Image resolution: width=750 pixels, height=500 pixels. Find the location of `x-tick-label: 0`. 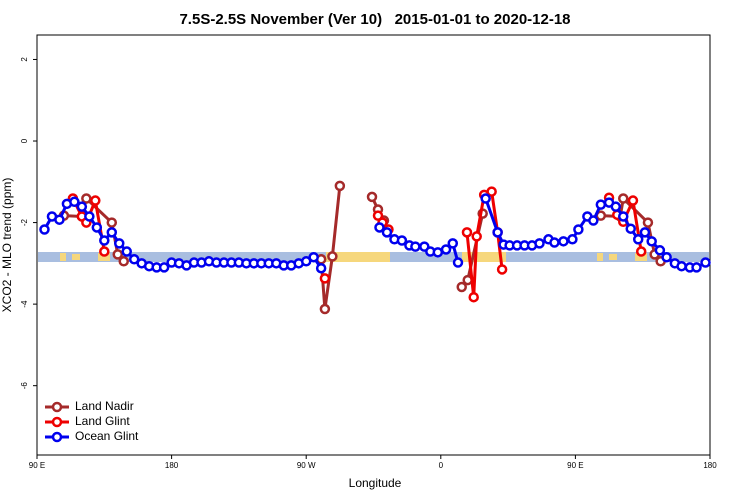

x-tick-label: 0 is located at coordinates (441, 465).